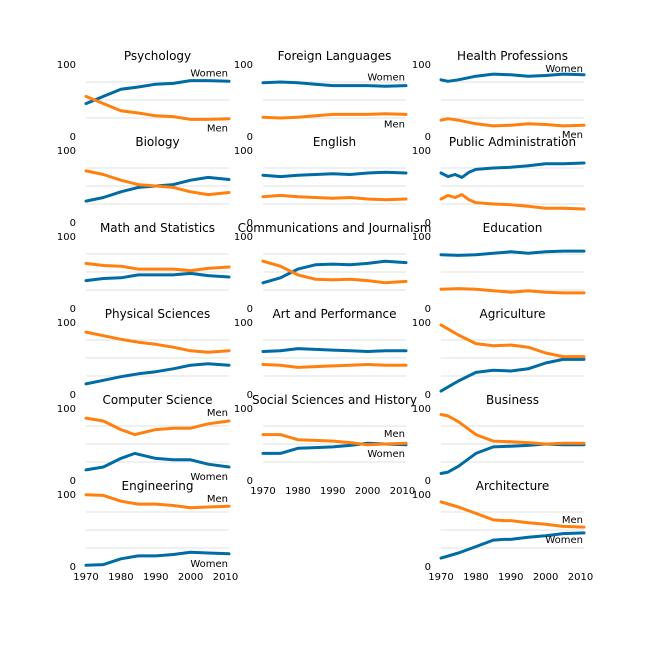 Image resolution: width=648 pixels, height=648 pixels. I want to click on panel-title: Architecture, so click(512, 486).